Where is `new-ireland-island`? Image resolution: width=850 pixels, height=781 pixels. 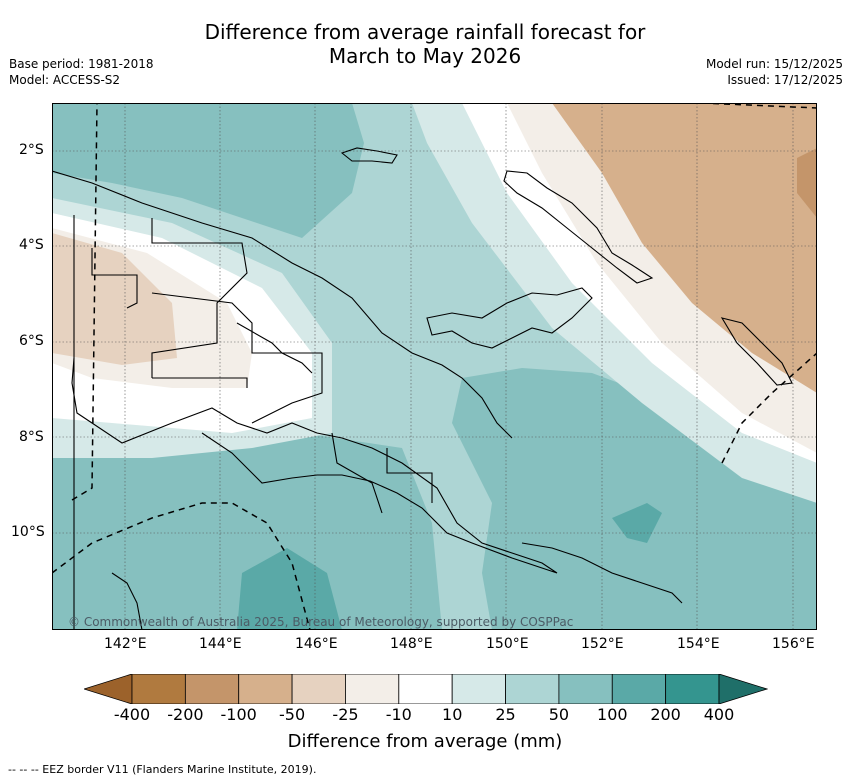
new-ireland-island is located at coordinates (578, 227).